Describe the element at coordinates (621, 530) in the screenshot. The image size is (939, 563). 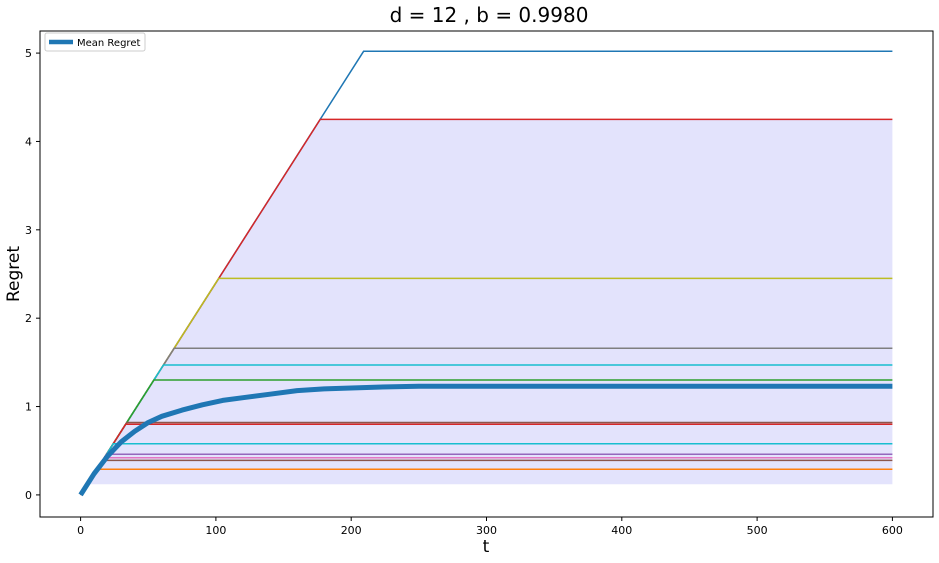
I see `x-tick-label: 400` at that location.